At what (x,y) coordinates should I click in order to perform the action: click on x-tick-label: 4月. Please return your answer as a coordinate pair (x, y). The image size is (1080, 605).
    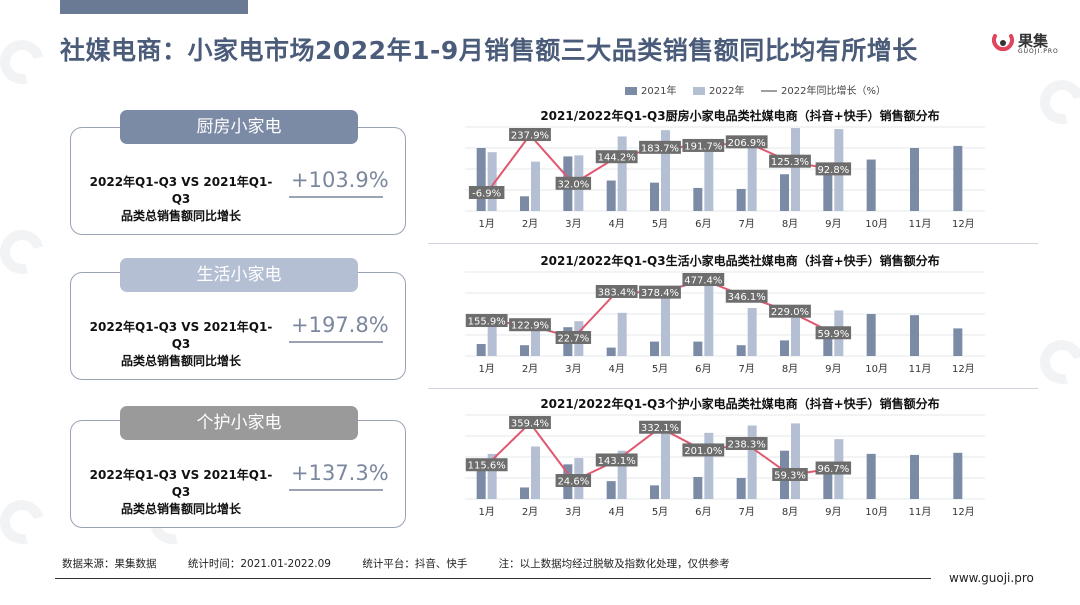
    Looking at the image, I should click on (616, 224).